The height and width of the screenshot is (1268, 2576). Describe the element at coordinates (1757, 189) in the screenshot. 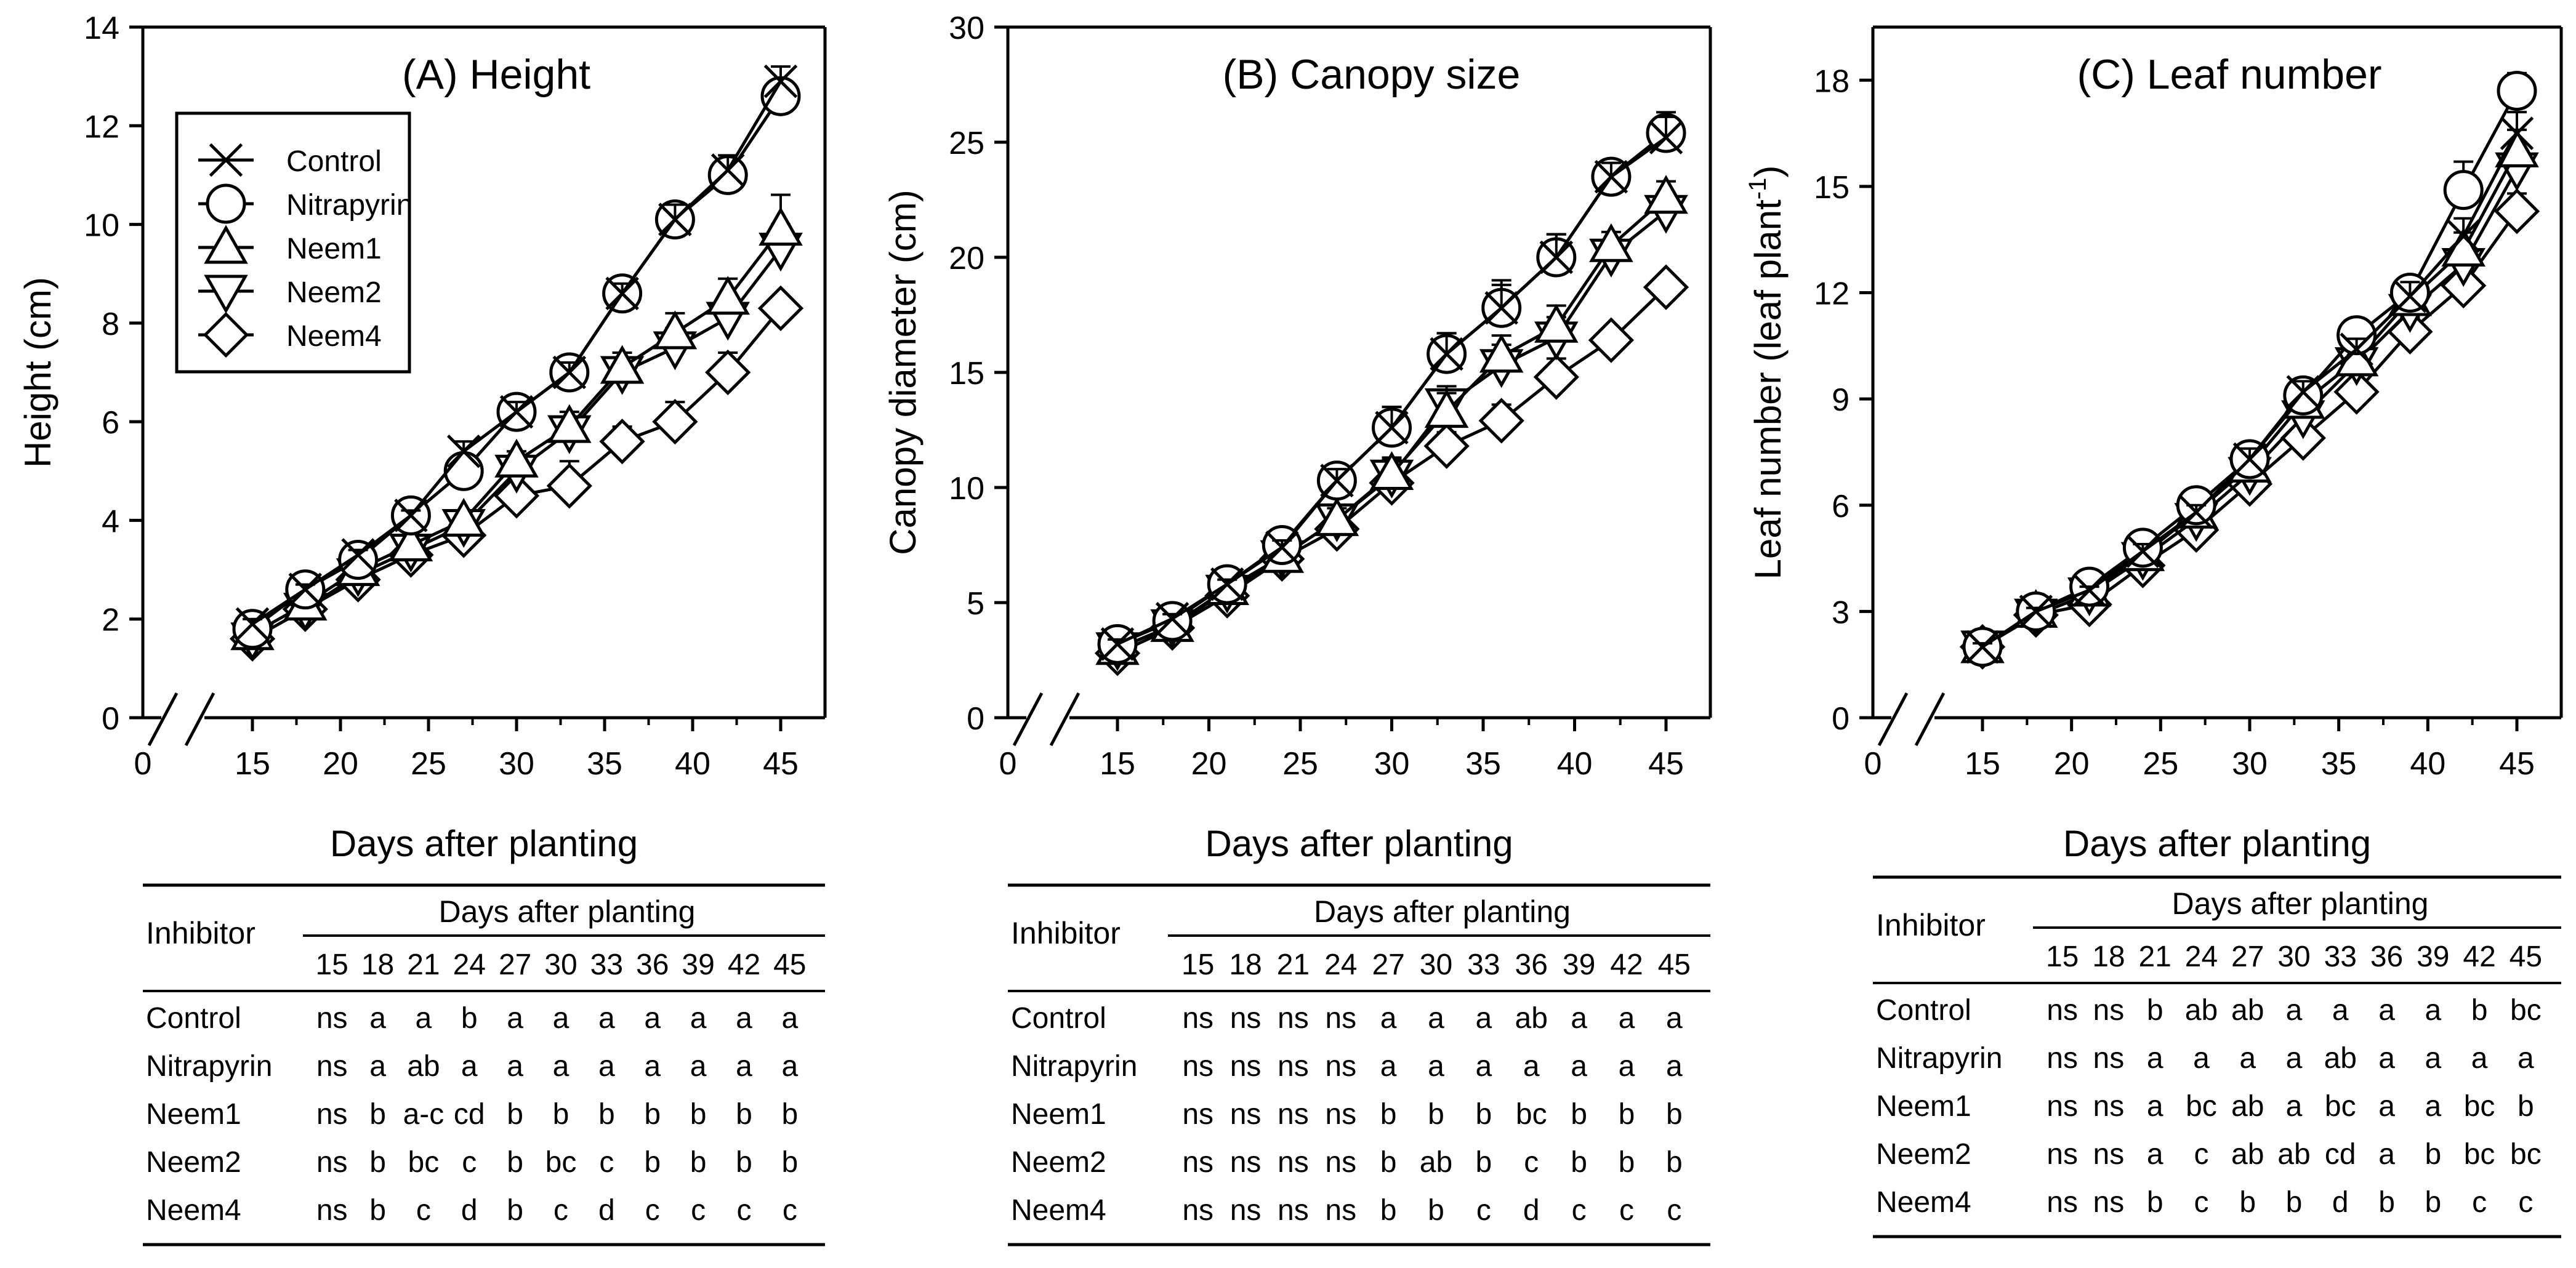

I see `y-axis-label-sup: -1` at that location.